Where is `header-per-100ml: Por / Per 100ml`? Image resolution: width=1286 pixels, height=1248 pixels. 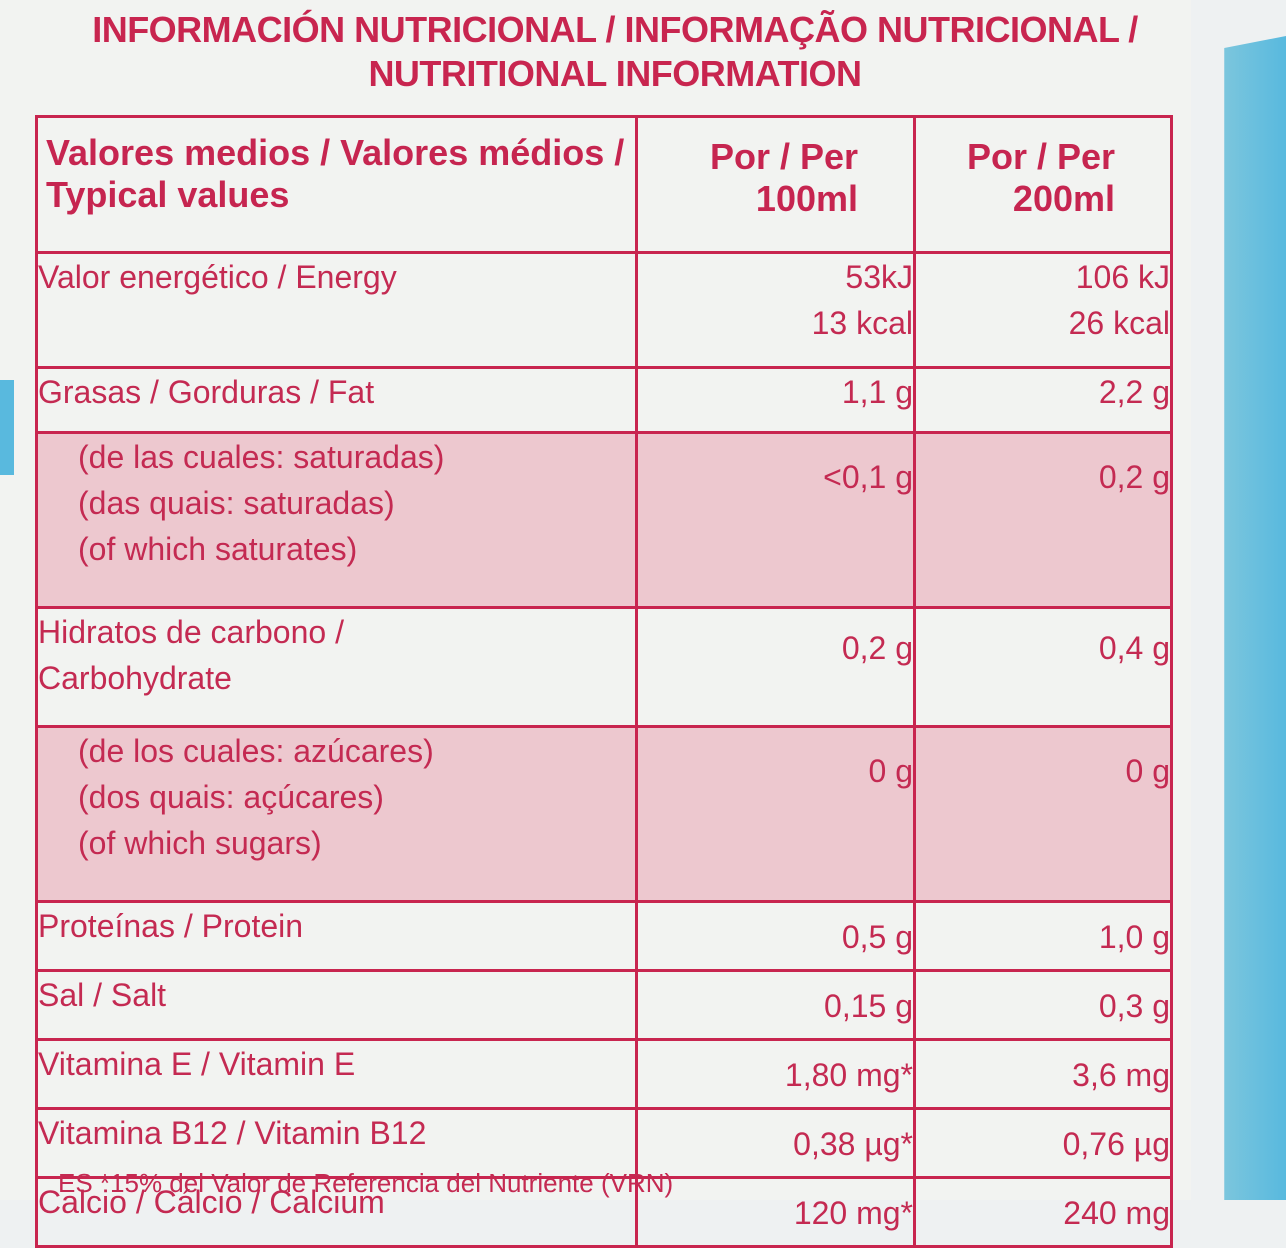
header-per-100ml: Por / Per 100ml is located at coordinates (775, 184).